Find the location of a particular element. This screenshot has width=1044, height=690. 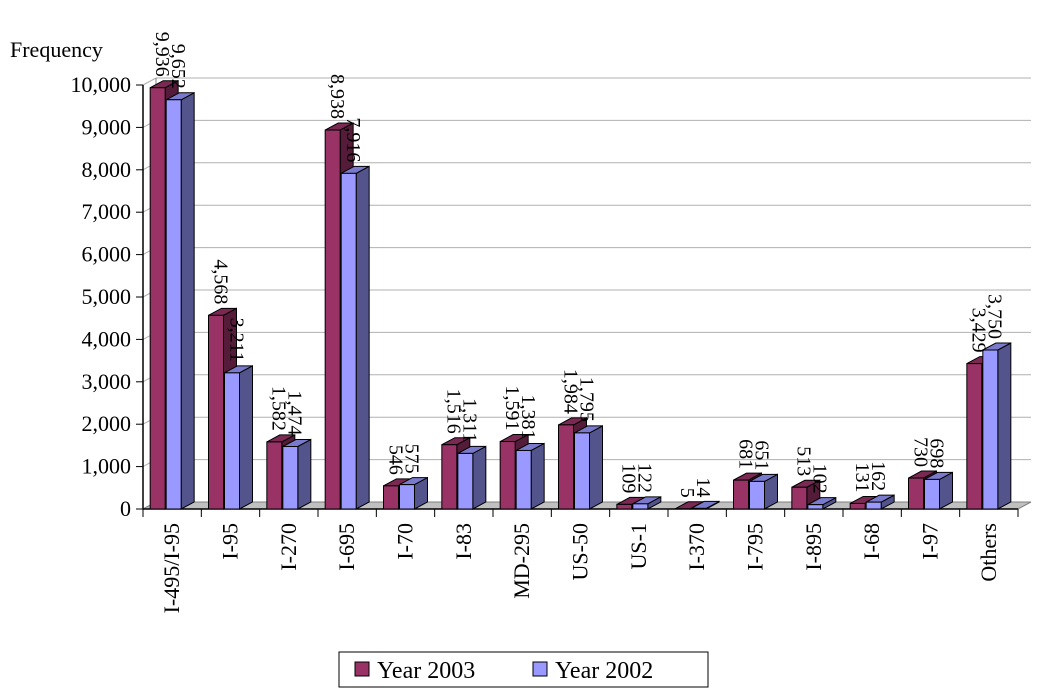

legend-label: Year 2002 is located at coordinates (604, 671).